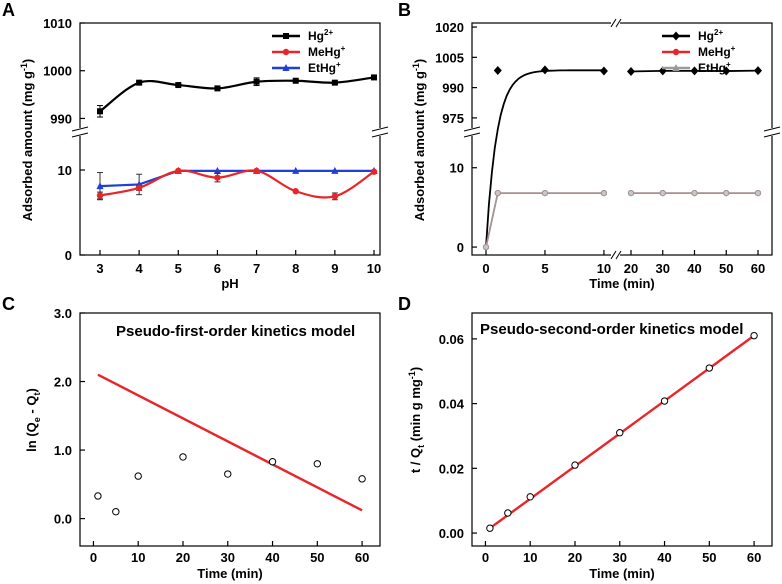 This screenshot has width=782, height=584. I want to click on panel-a-ylabel: Adsorbed amount (mg g-1), so click(27, 140).